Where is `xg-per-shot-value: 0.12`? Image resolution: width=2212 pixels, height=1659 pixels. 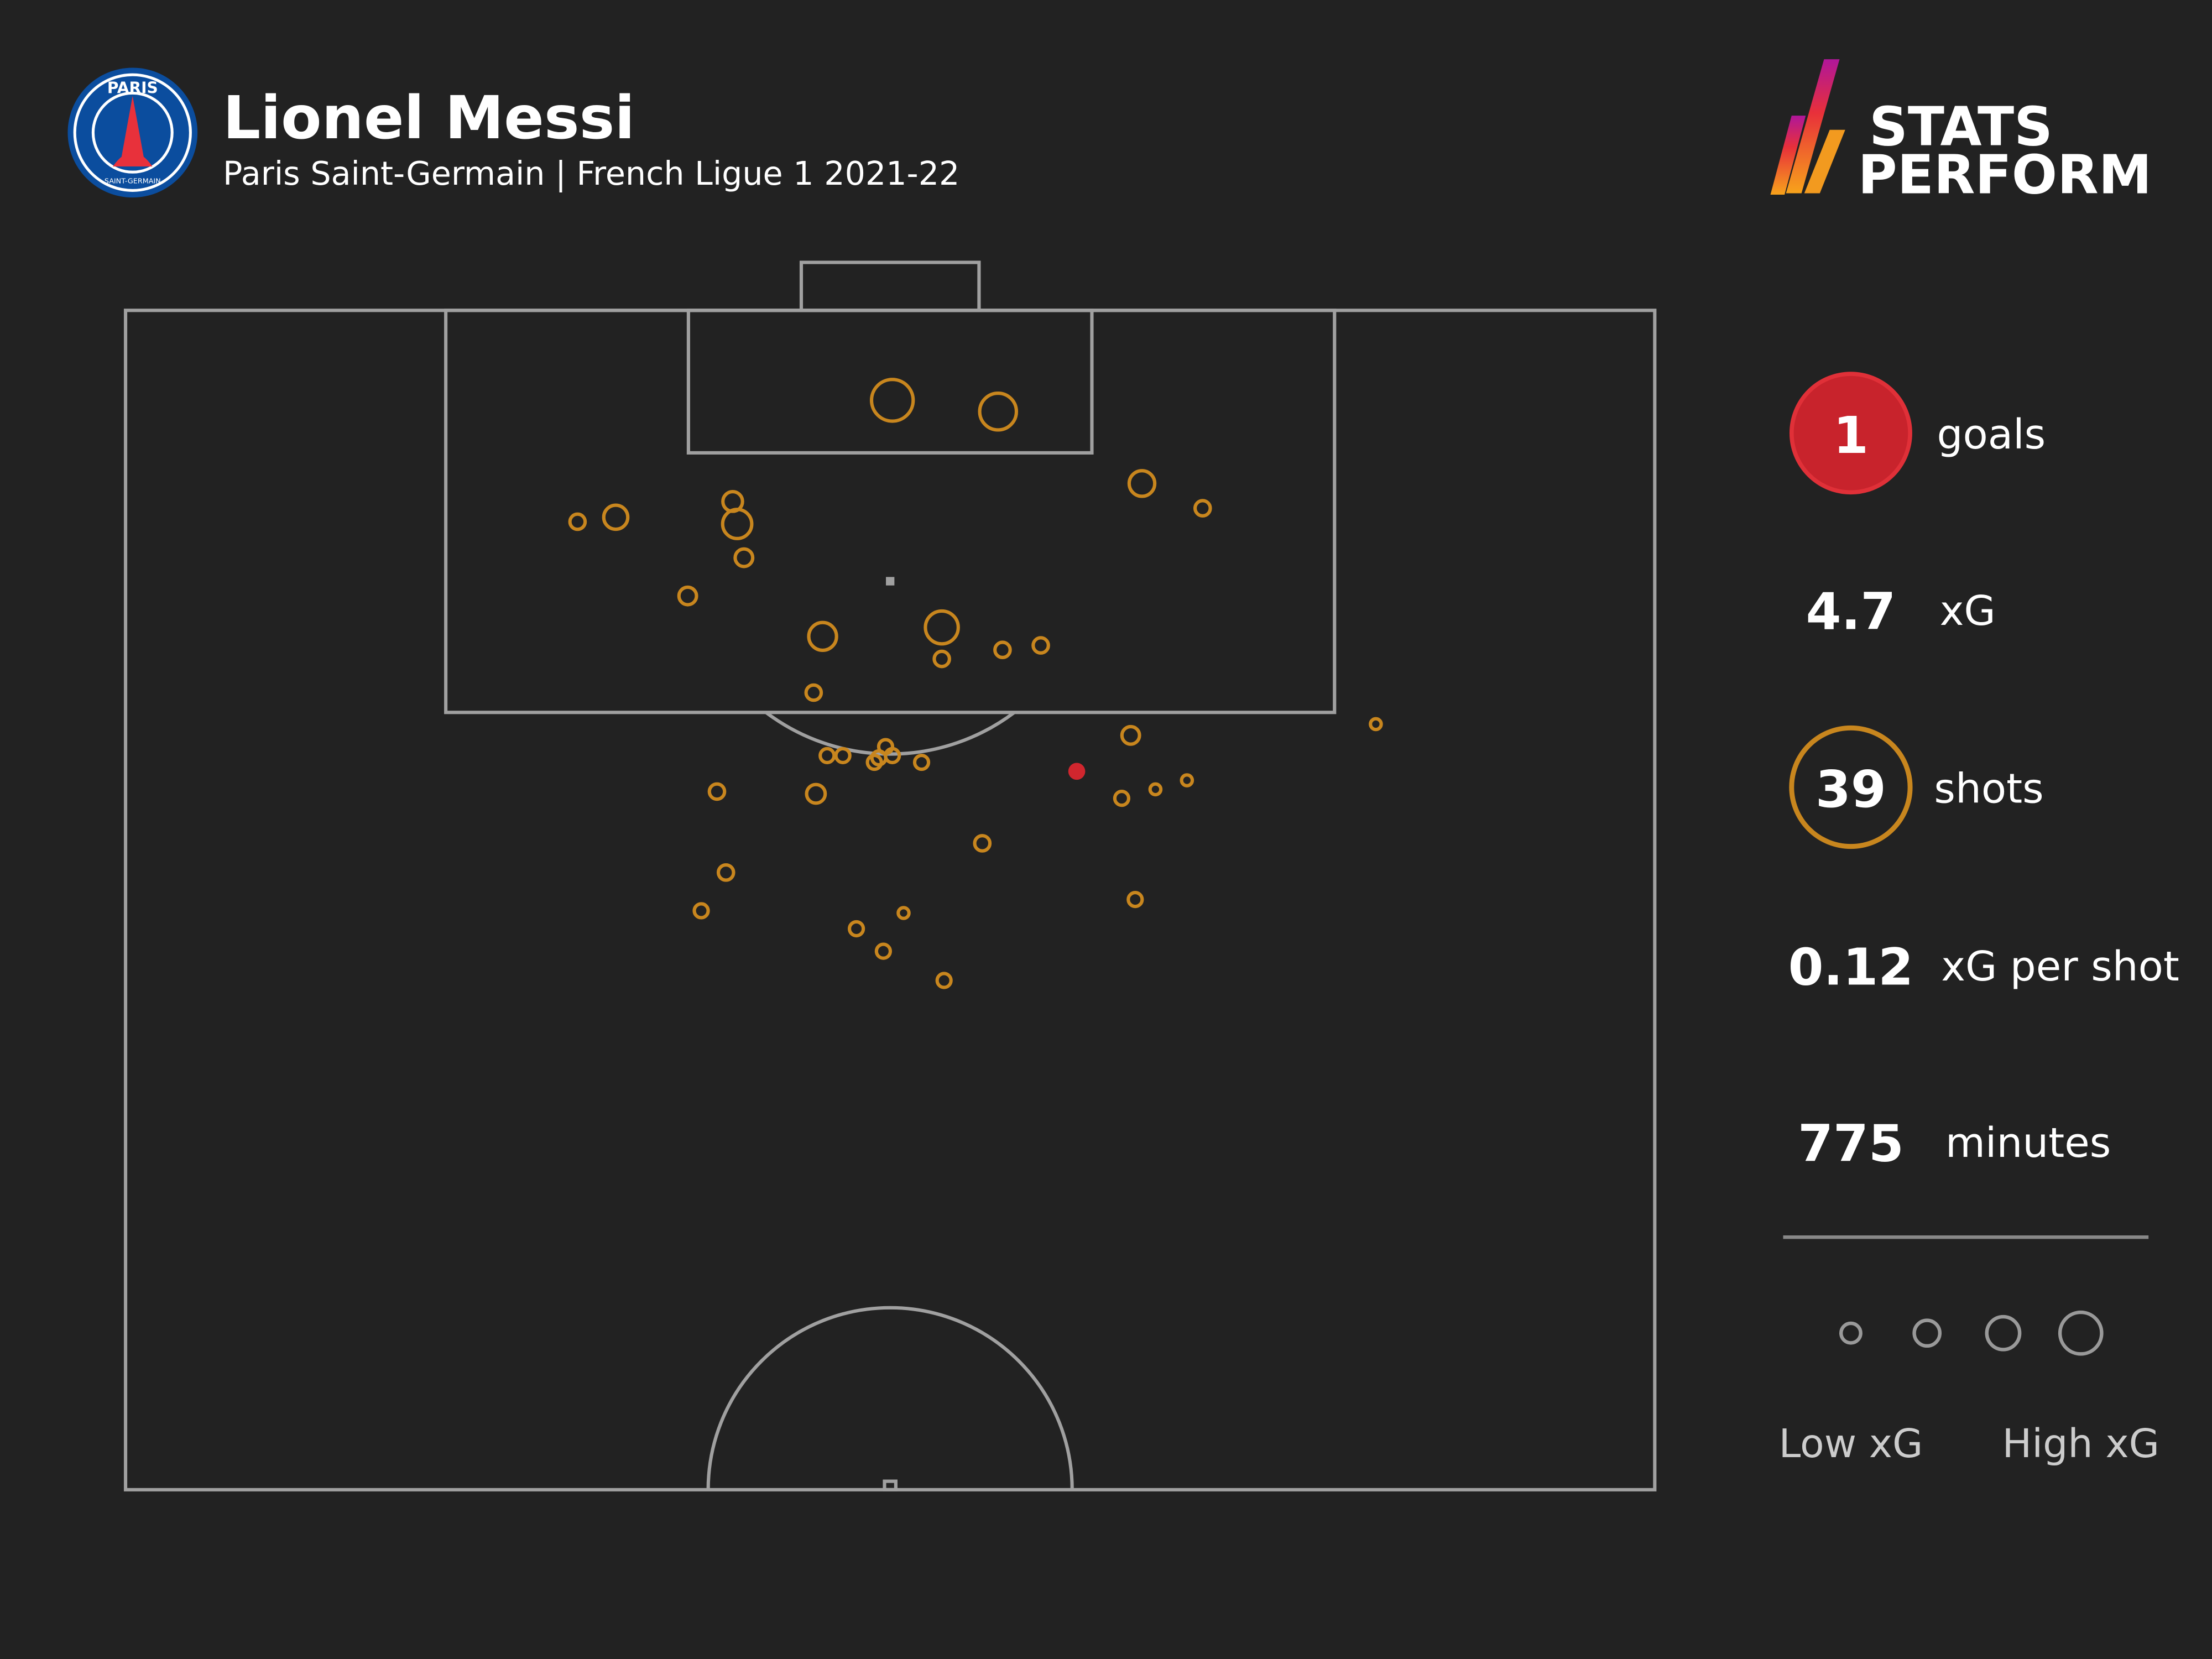 xg-per-shot-value: 0.12 is located at coordinates (1851, 968).